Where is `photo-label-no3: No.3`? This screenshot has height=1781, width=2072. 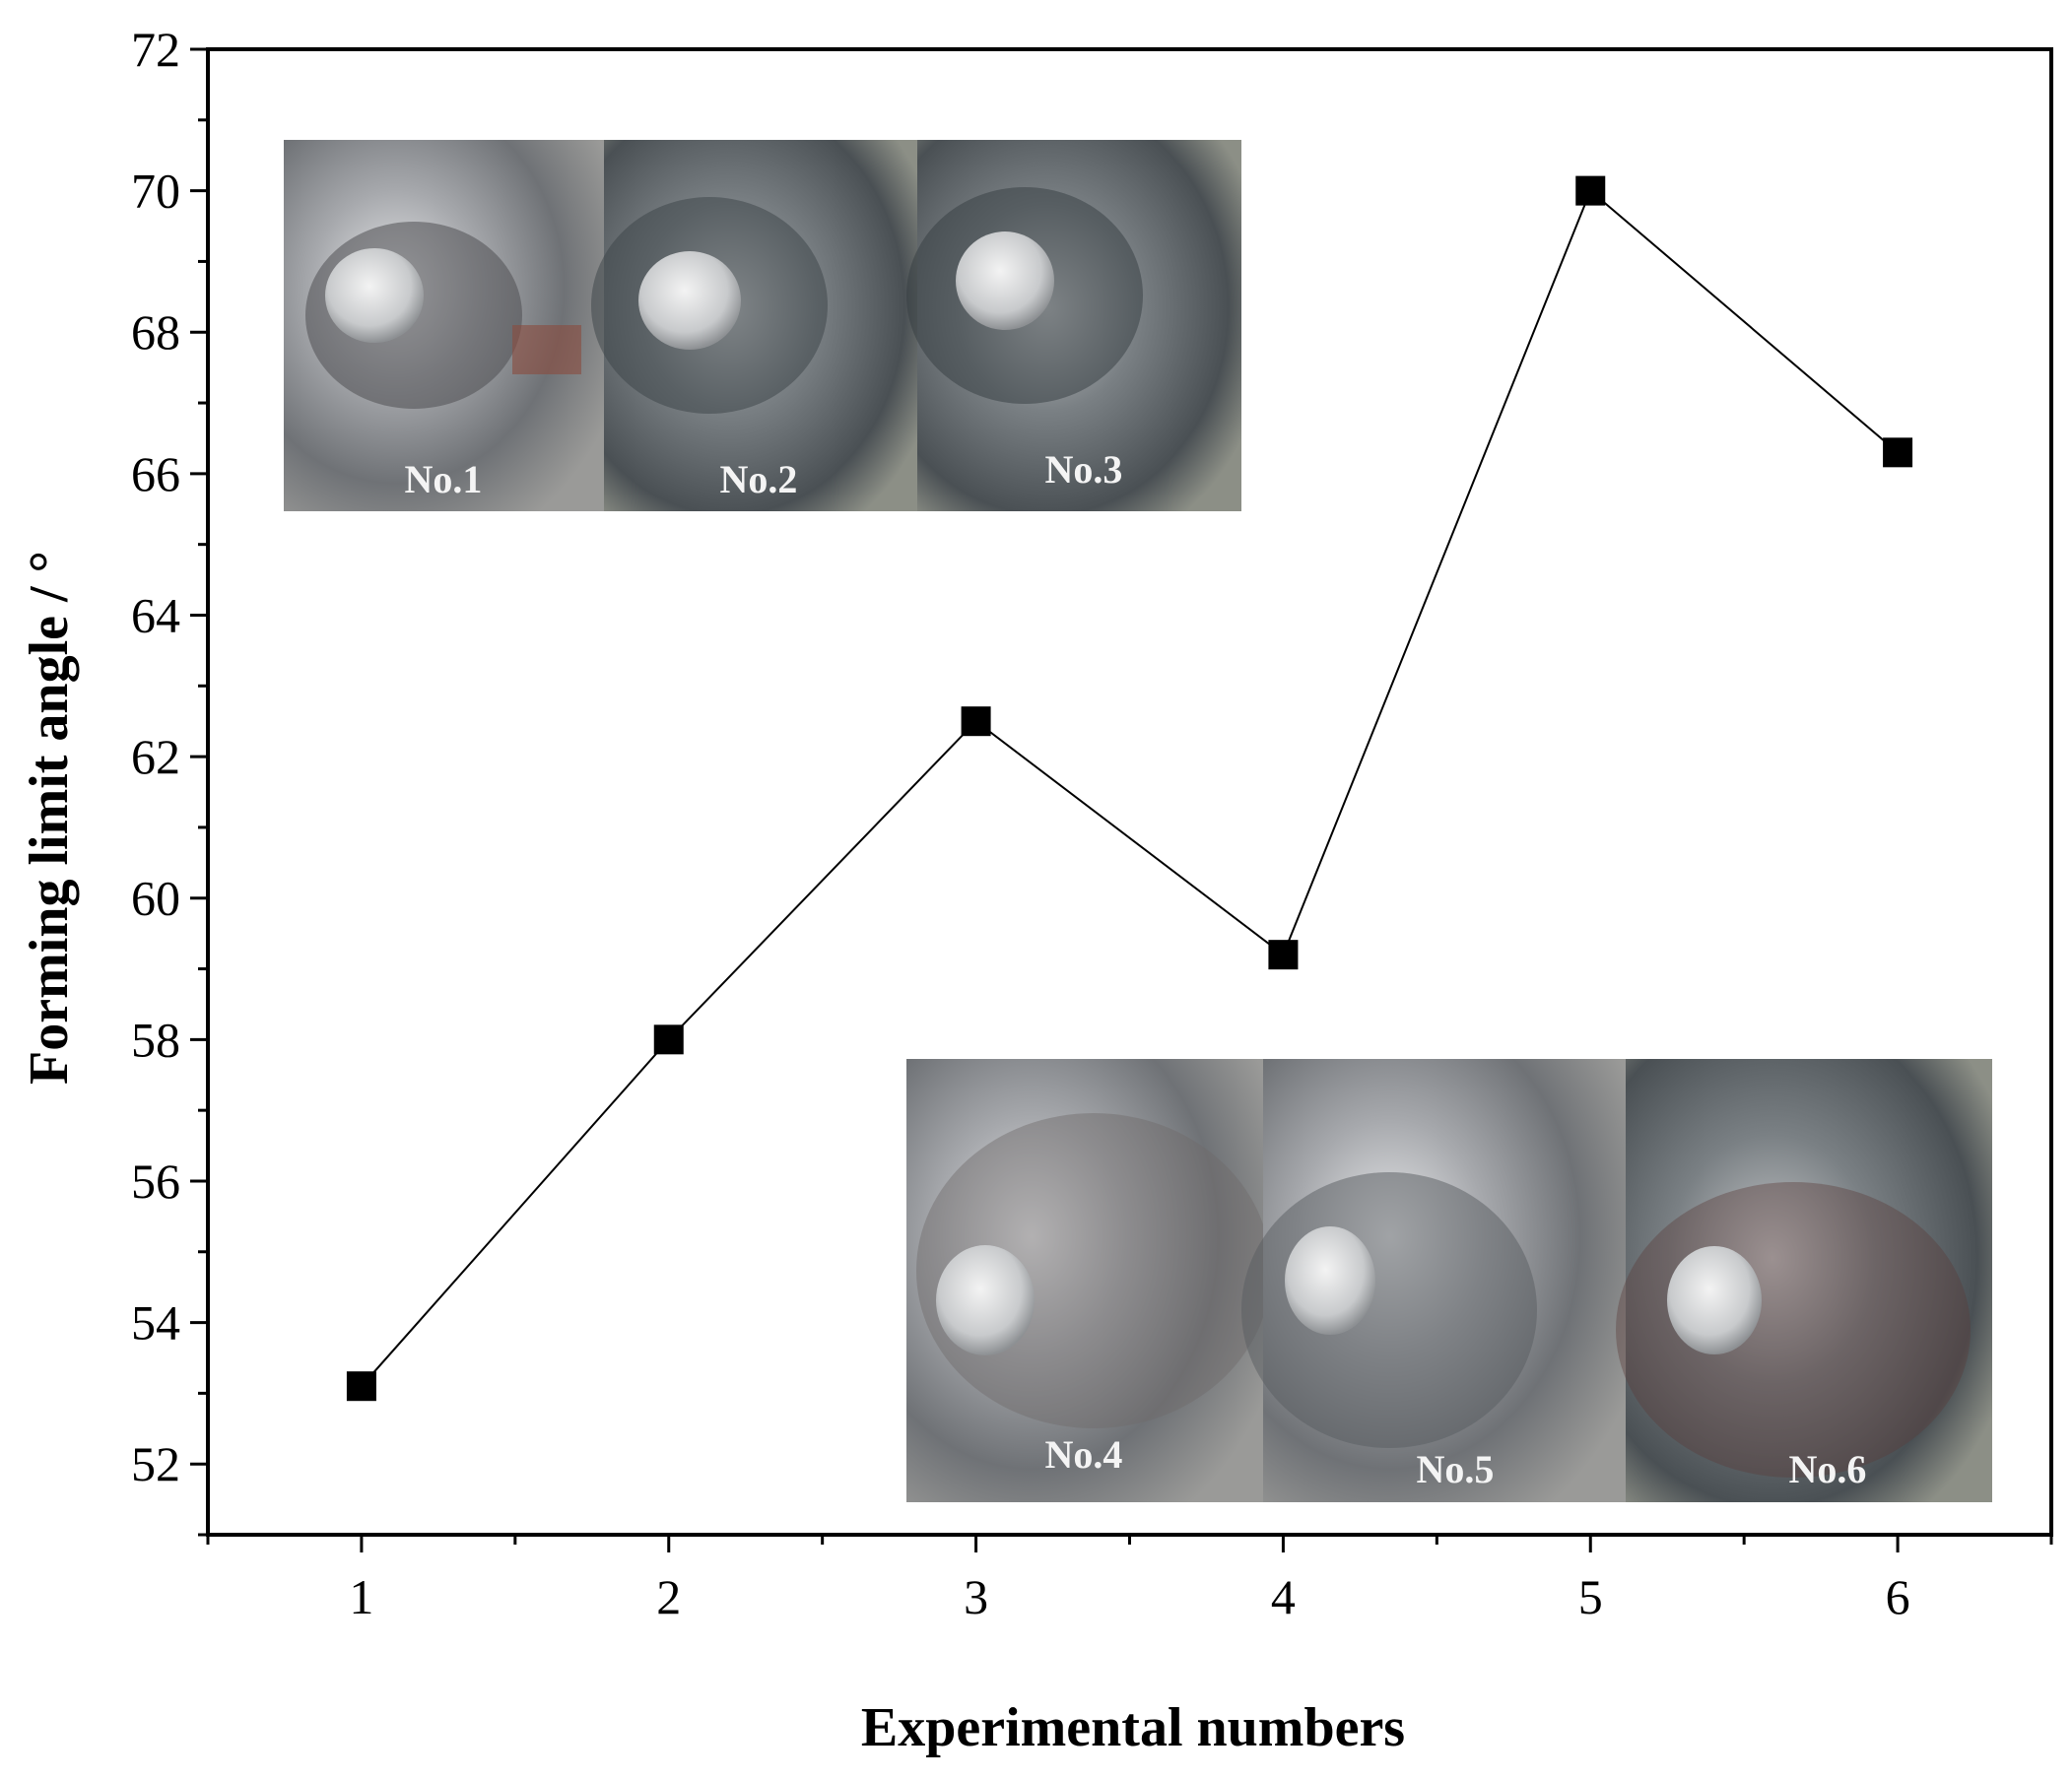
photo-label-no3: No.3 is located at coordinates (1084, 469).